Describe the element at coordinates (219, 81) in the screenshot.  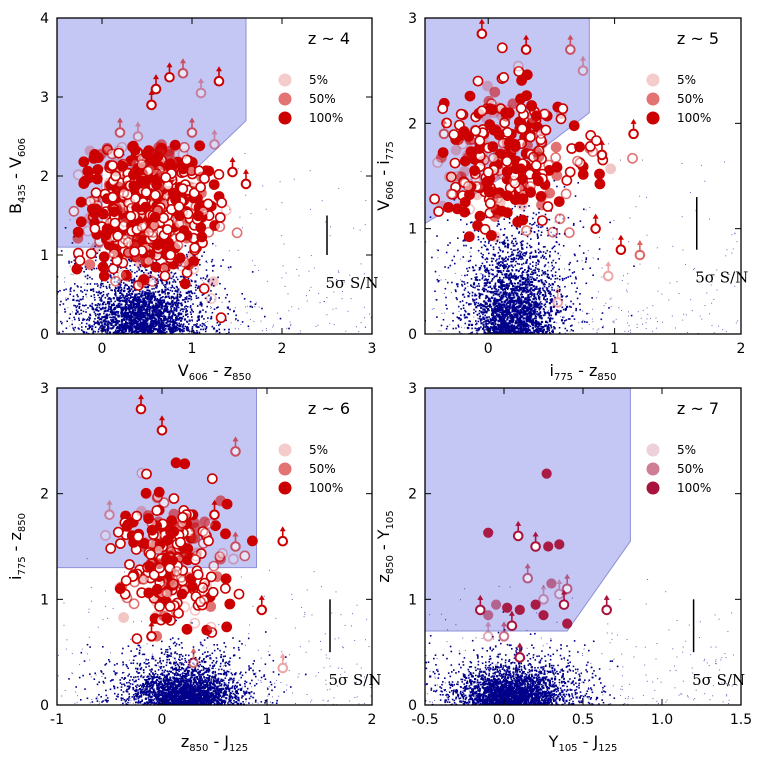
I see `upper-limit-circle` at that location.